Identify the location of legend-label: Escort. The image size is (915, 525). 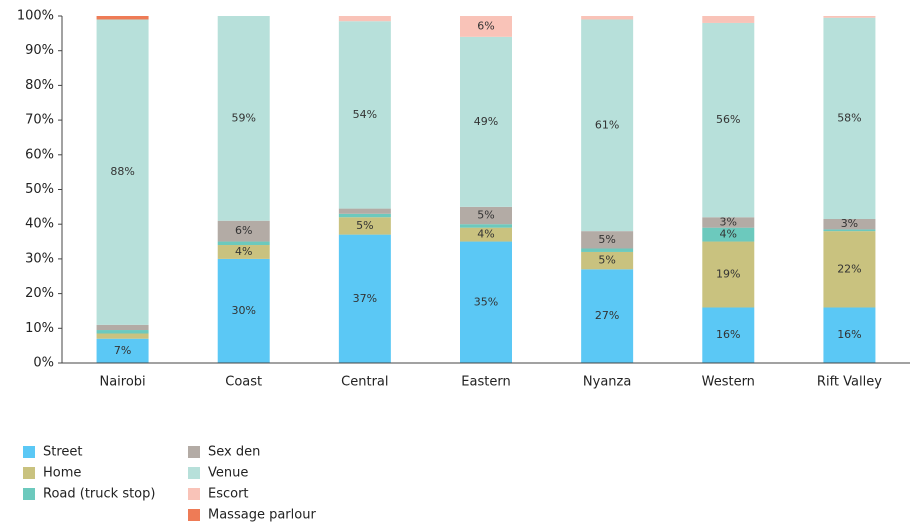
(228, 494).